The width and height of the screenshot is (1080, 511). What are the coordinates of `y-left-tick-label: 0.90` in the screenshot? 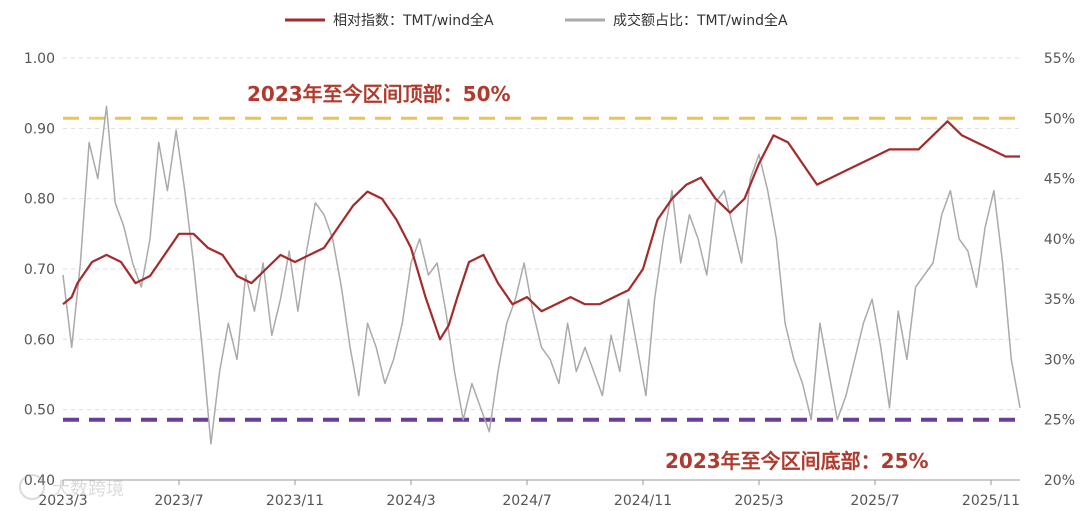 It's located at (39, 129).